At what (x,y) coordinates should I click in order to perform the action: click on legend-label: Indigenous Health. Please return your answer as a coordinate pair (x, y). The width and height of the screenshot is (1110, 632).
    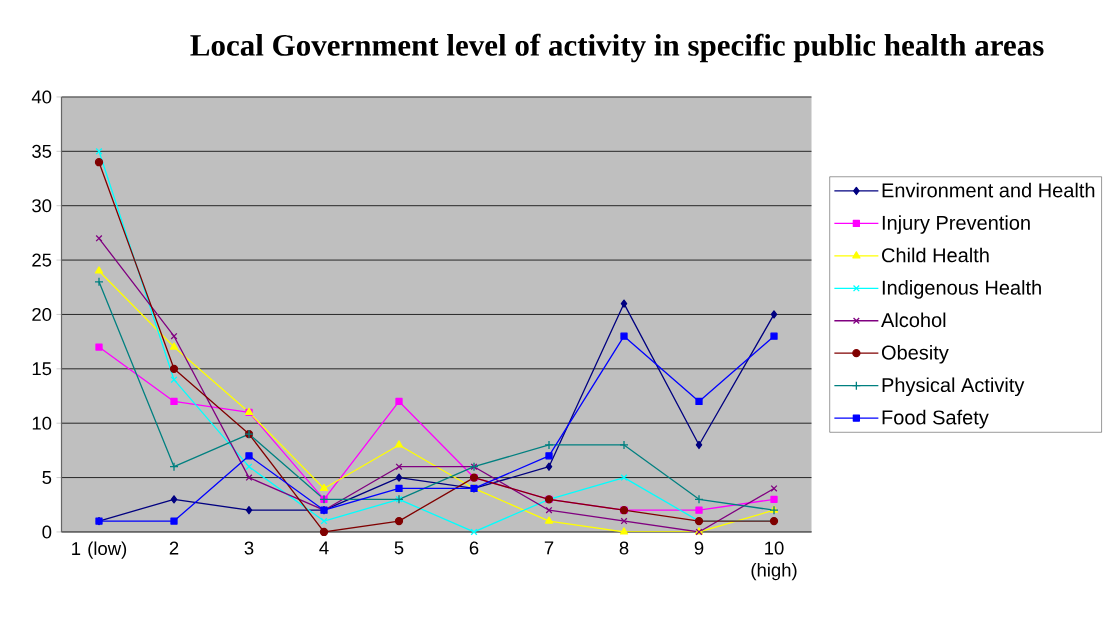
    Looking at the image, I should click on (961, 289).